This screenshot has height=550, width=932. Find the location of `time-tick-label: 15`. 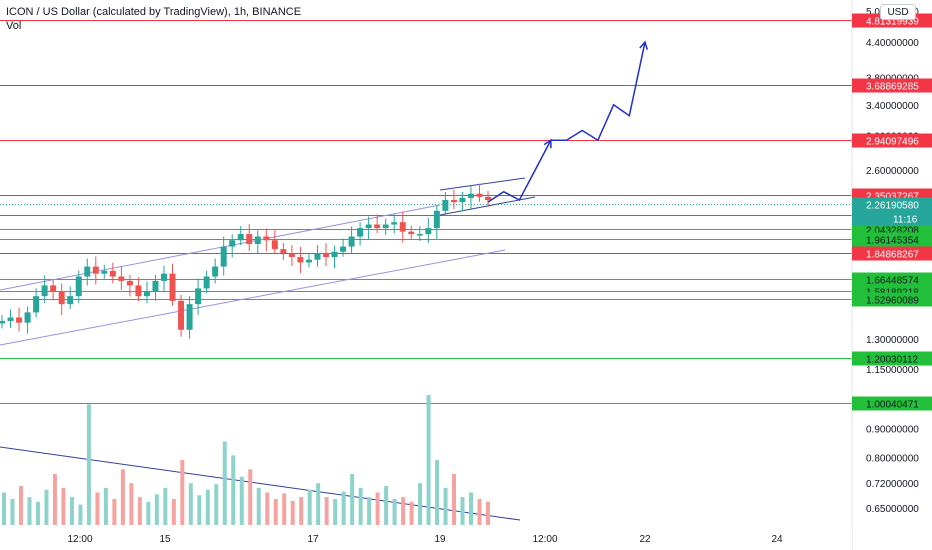

time-tick-label: 15 is located at coordinates (165, 539).